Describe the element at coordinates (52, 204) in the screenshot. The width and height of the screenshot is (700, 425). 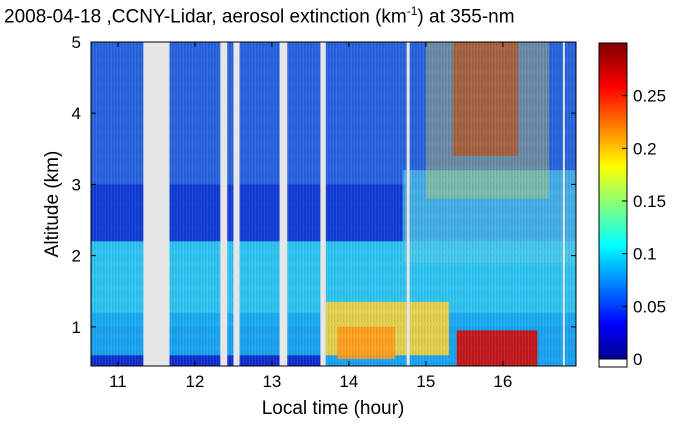
I see `y-axis-label: Altitude (km)` at that location.